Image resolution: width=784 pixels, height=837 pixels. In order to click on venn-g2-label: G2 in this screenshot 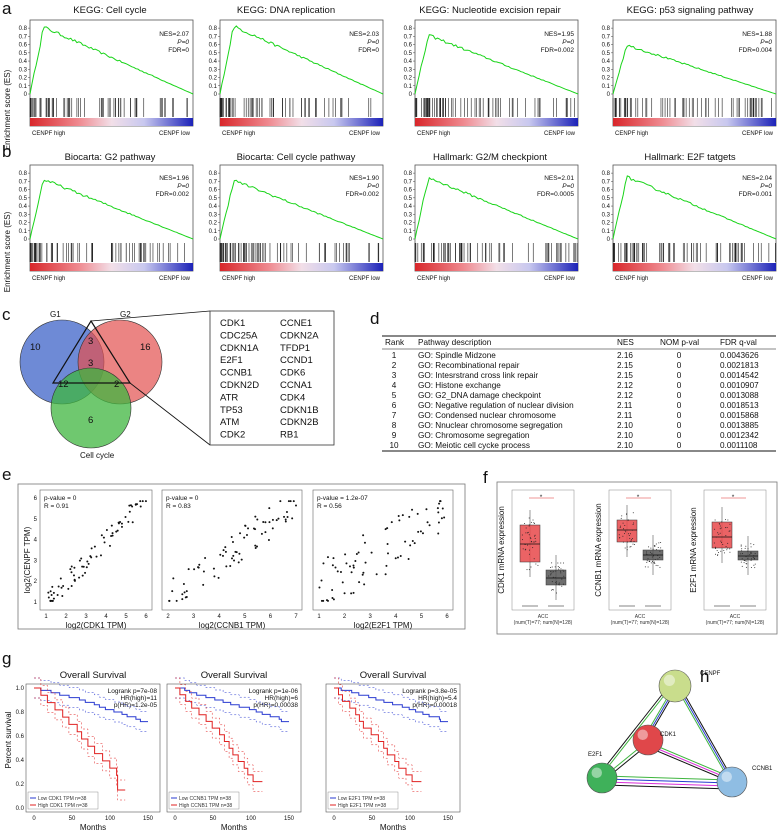, I will do `click(125, 314)`.